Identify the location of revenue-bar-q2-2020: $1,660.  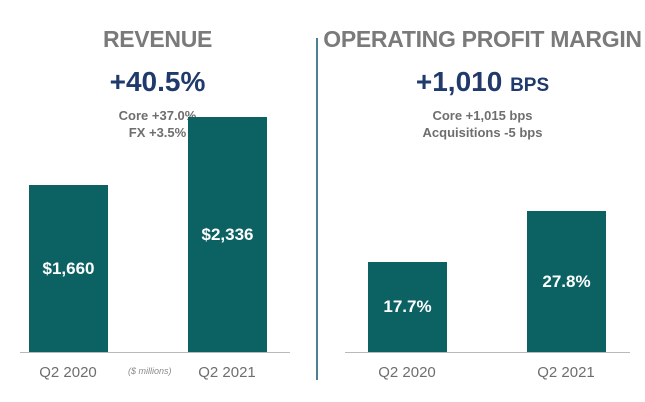
(68, 268).